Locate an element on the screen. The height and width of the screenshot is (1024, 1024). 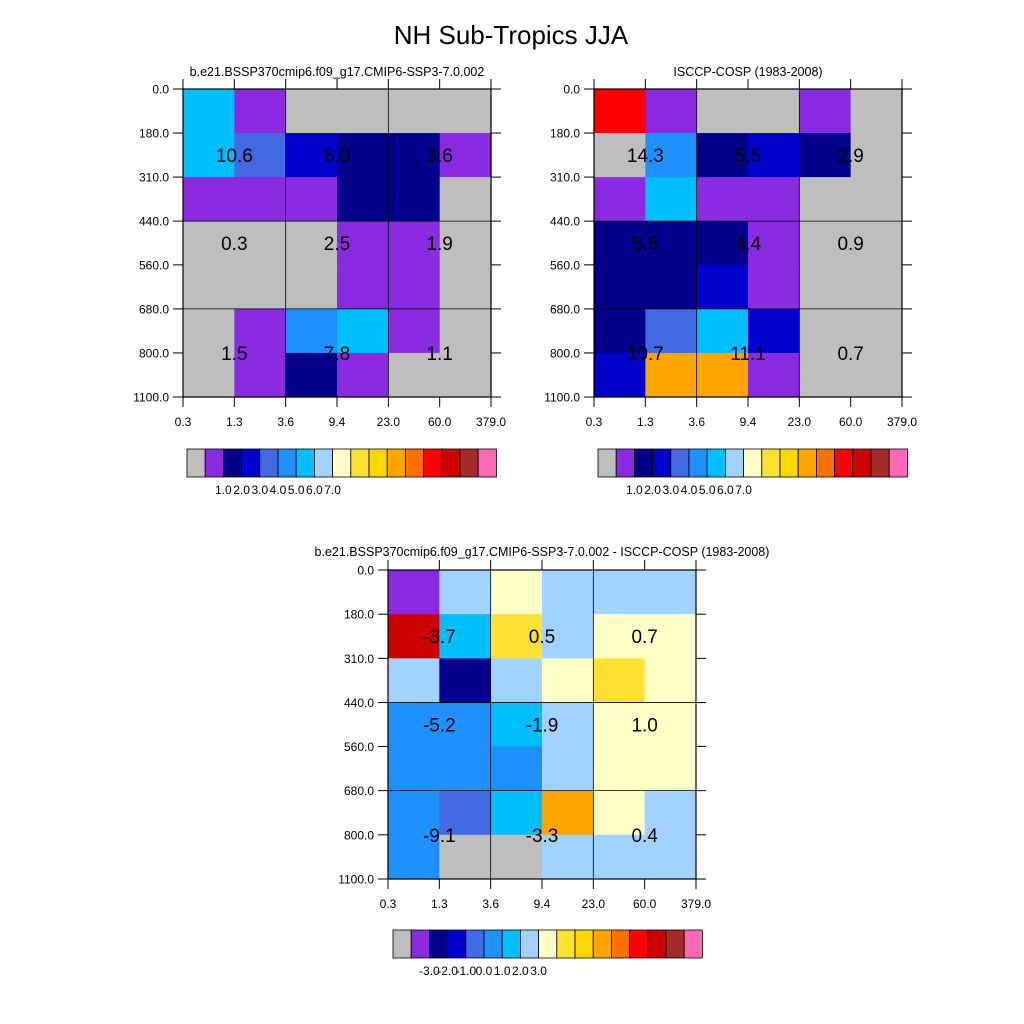
data-label: 5.5 is located at coordinates (748, 156).